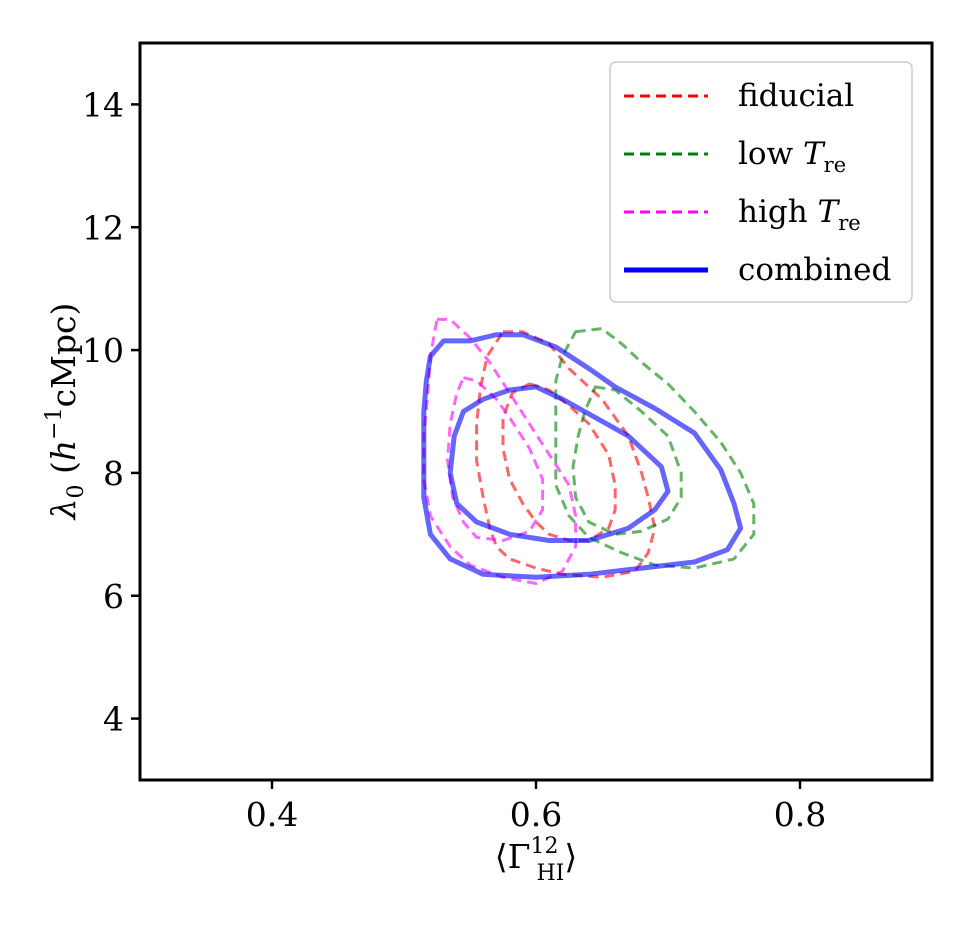 This screenshot has height=930, width=972. What do you see at coordinates (799, 214) in the screenshot?
I see `legend-label: high Tre` at bounding box center [799, 214].